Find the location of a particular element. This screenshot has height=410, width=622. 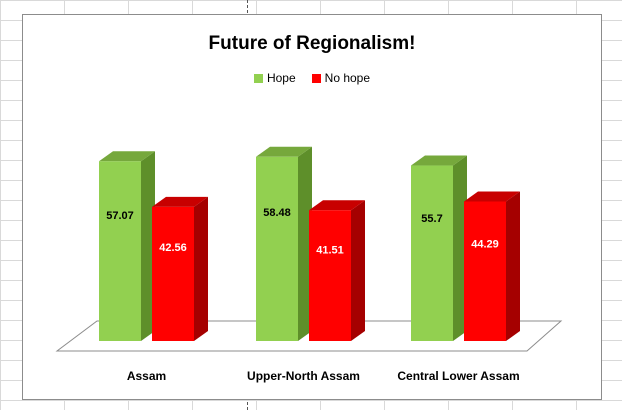

bar-hope-assam-side is located at coordinates (148, 246).